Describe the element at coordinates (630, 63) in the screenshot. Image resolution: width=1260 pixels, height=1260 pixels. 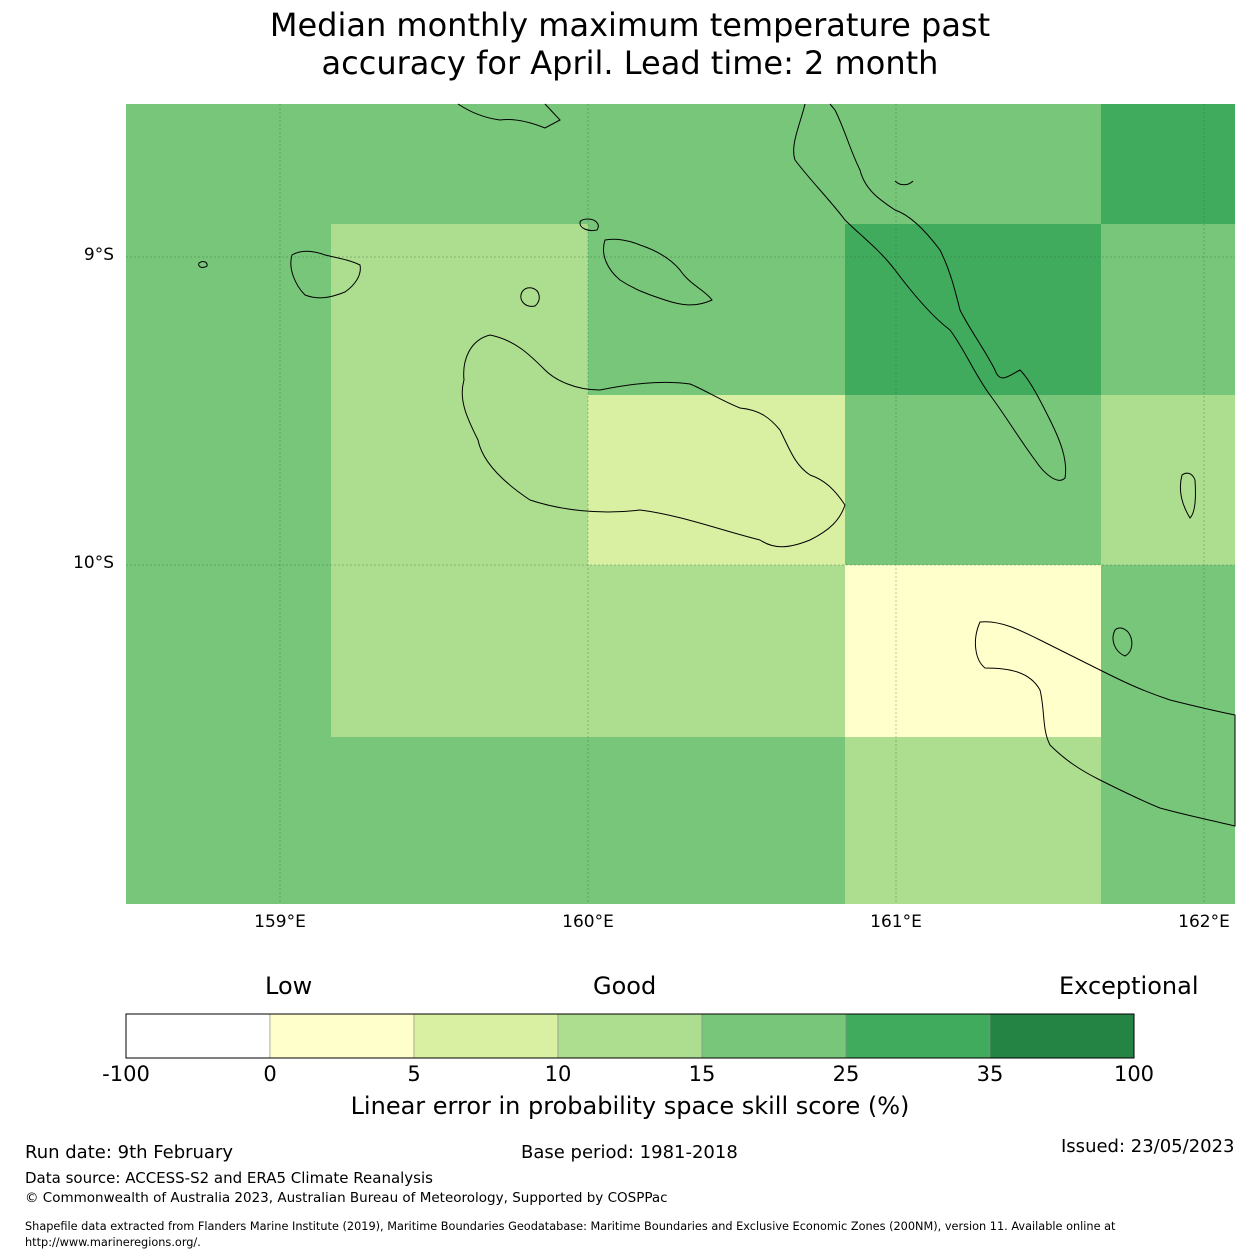
I see `title-line-2: accuracy for April. Lead time: 2 month` at that location.